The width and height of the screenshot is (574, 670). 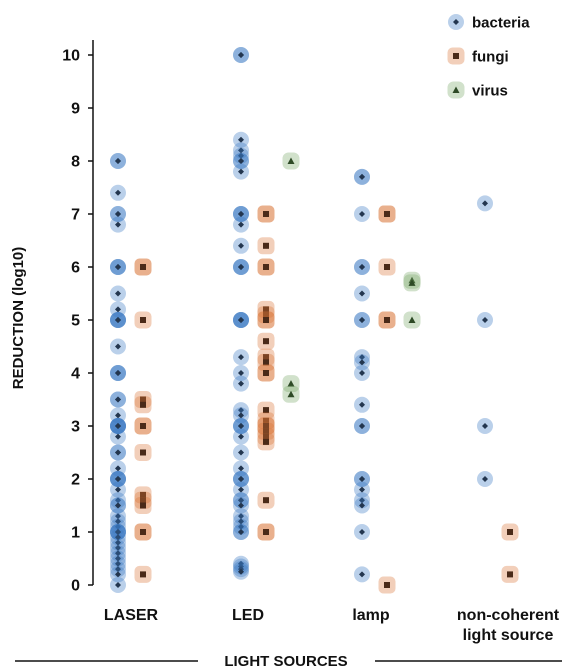 I want to click on legend-fungi-marker, so click(x=456, y=56).